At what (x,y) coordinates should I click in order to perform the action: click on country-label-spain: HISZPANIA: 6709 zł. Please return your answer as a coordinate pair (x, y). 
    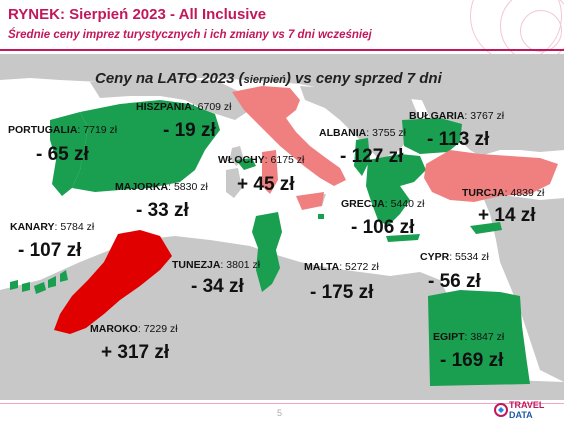
    Looking at the image, I should click on (184, 107).